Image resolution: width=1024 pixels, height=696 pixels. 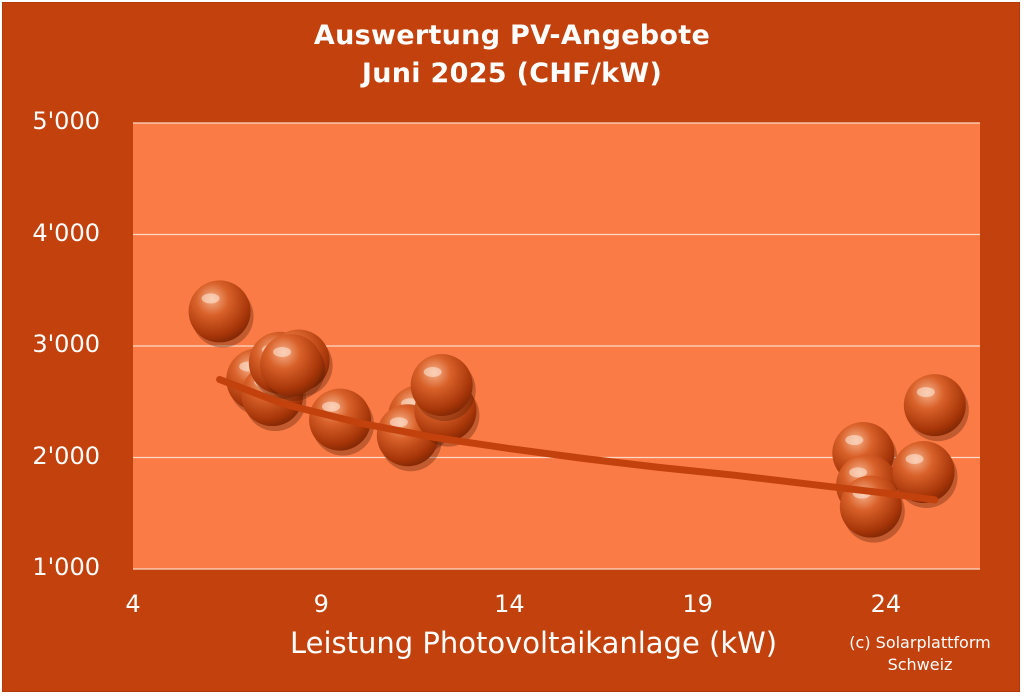 I want to click on copyright-note: (c) Solarplattform Schweiz, so click(x=920, y=654).